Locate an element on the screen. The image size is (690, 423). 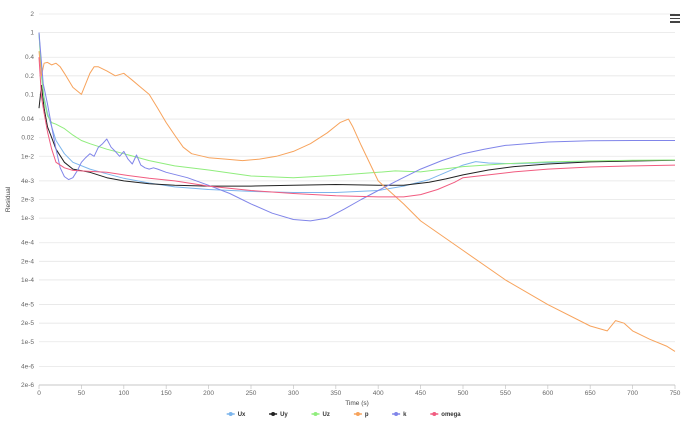
y-tick-label: 4e-6 is located at coordinates (27, 366).